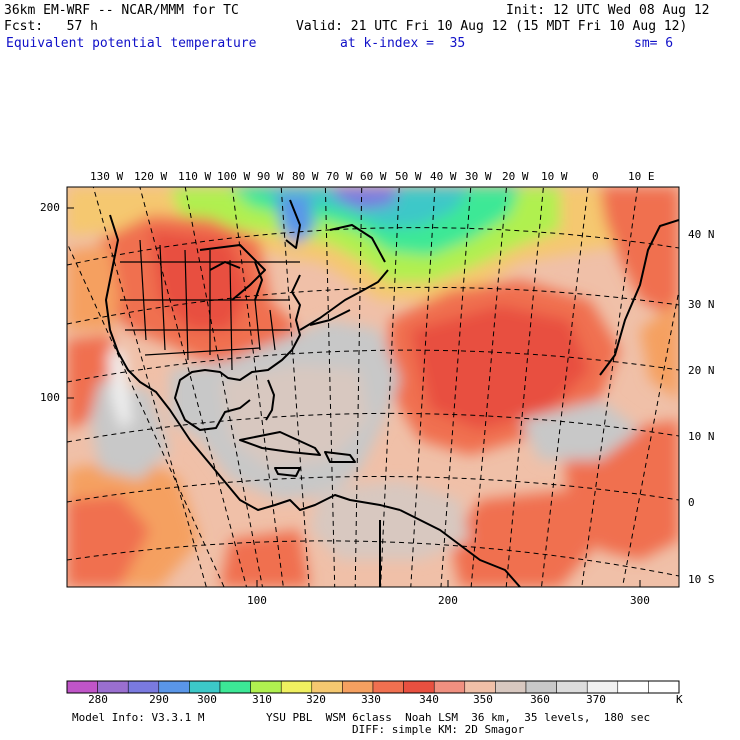  I want to click on lat-label: 10 S, so click(701, 579).